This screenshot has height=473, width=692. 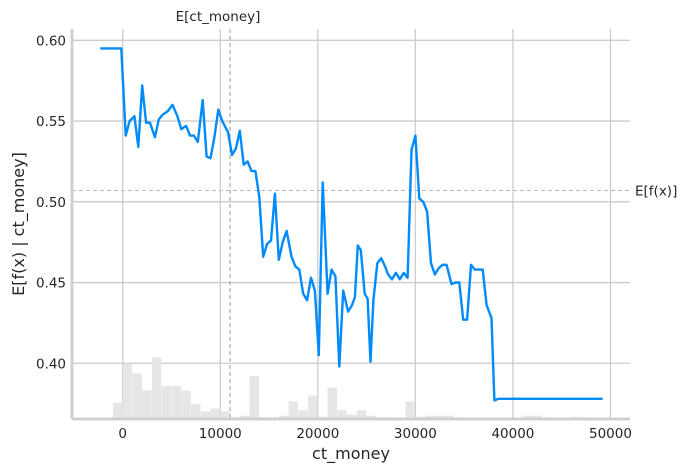 I want to click on x-tick-label: 0, so click(x=122, y=434).